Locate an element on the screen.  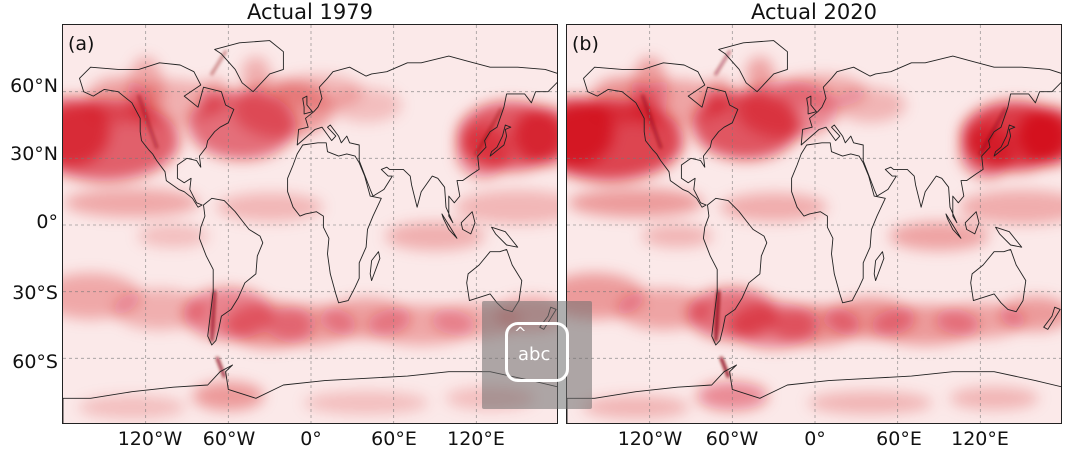
caret-glyph: ^ is located at coordinates (520, 333).